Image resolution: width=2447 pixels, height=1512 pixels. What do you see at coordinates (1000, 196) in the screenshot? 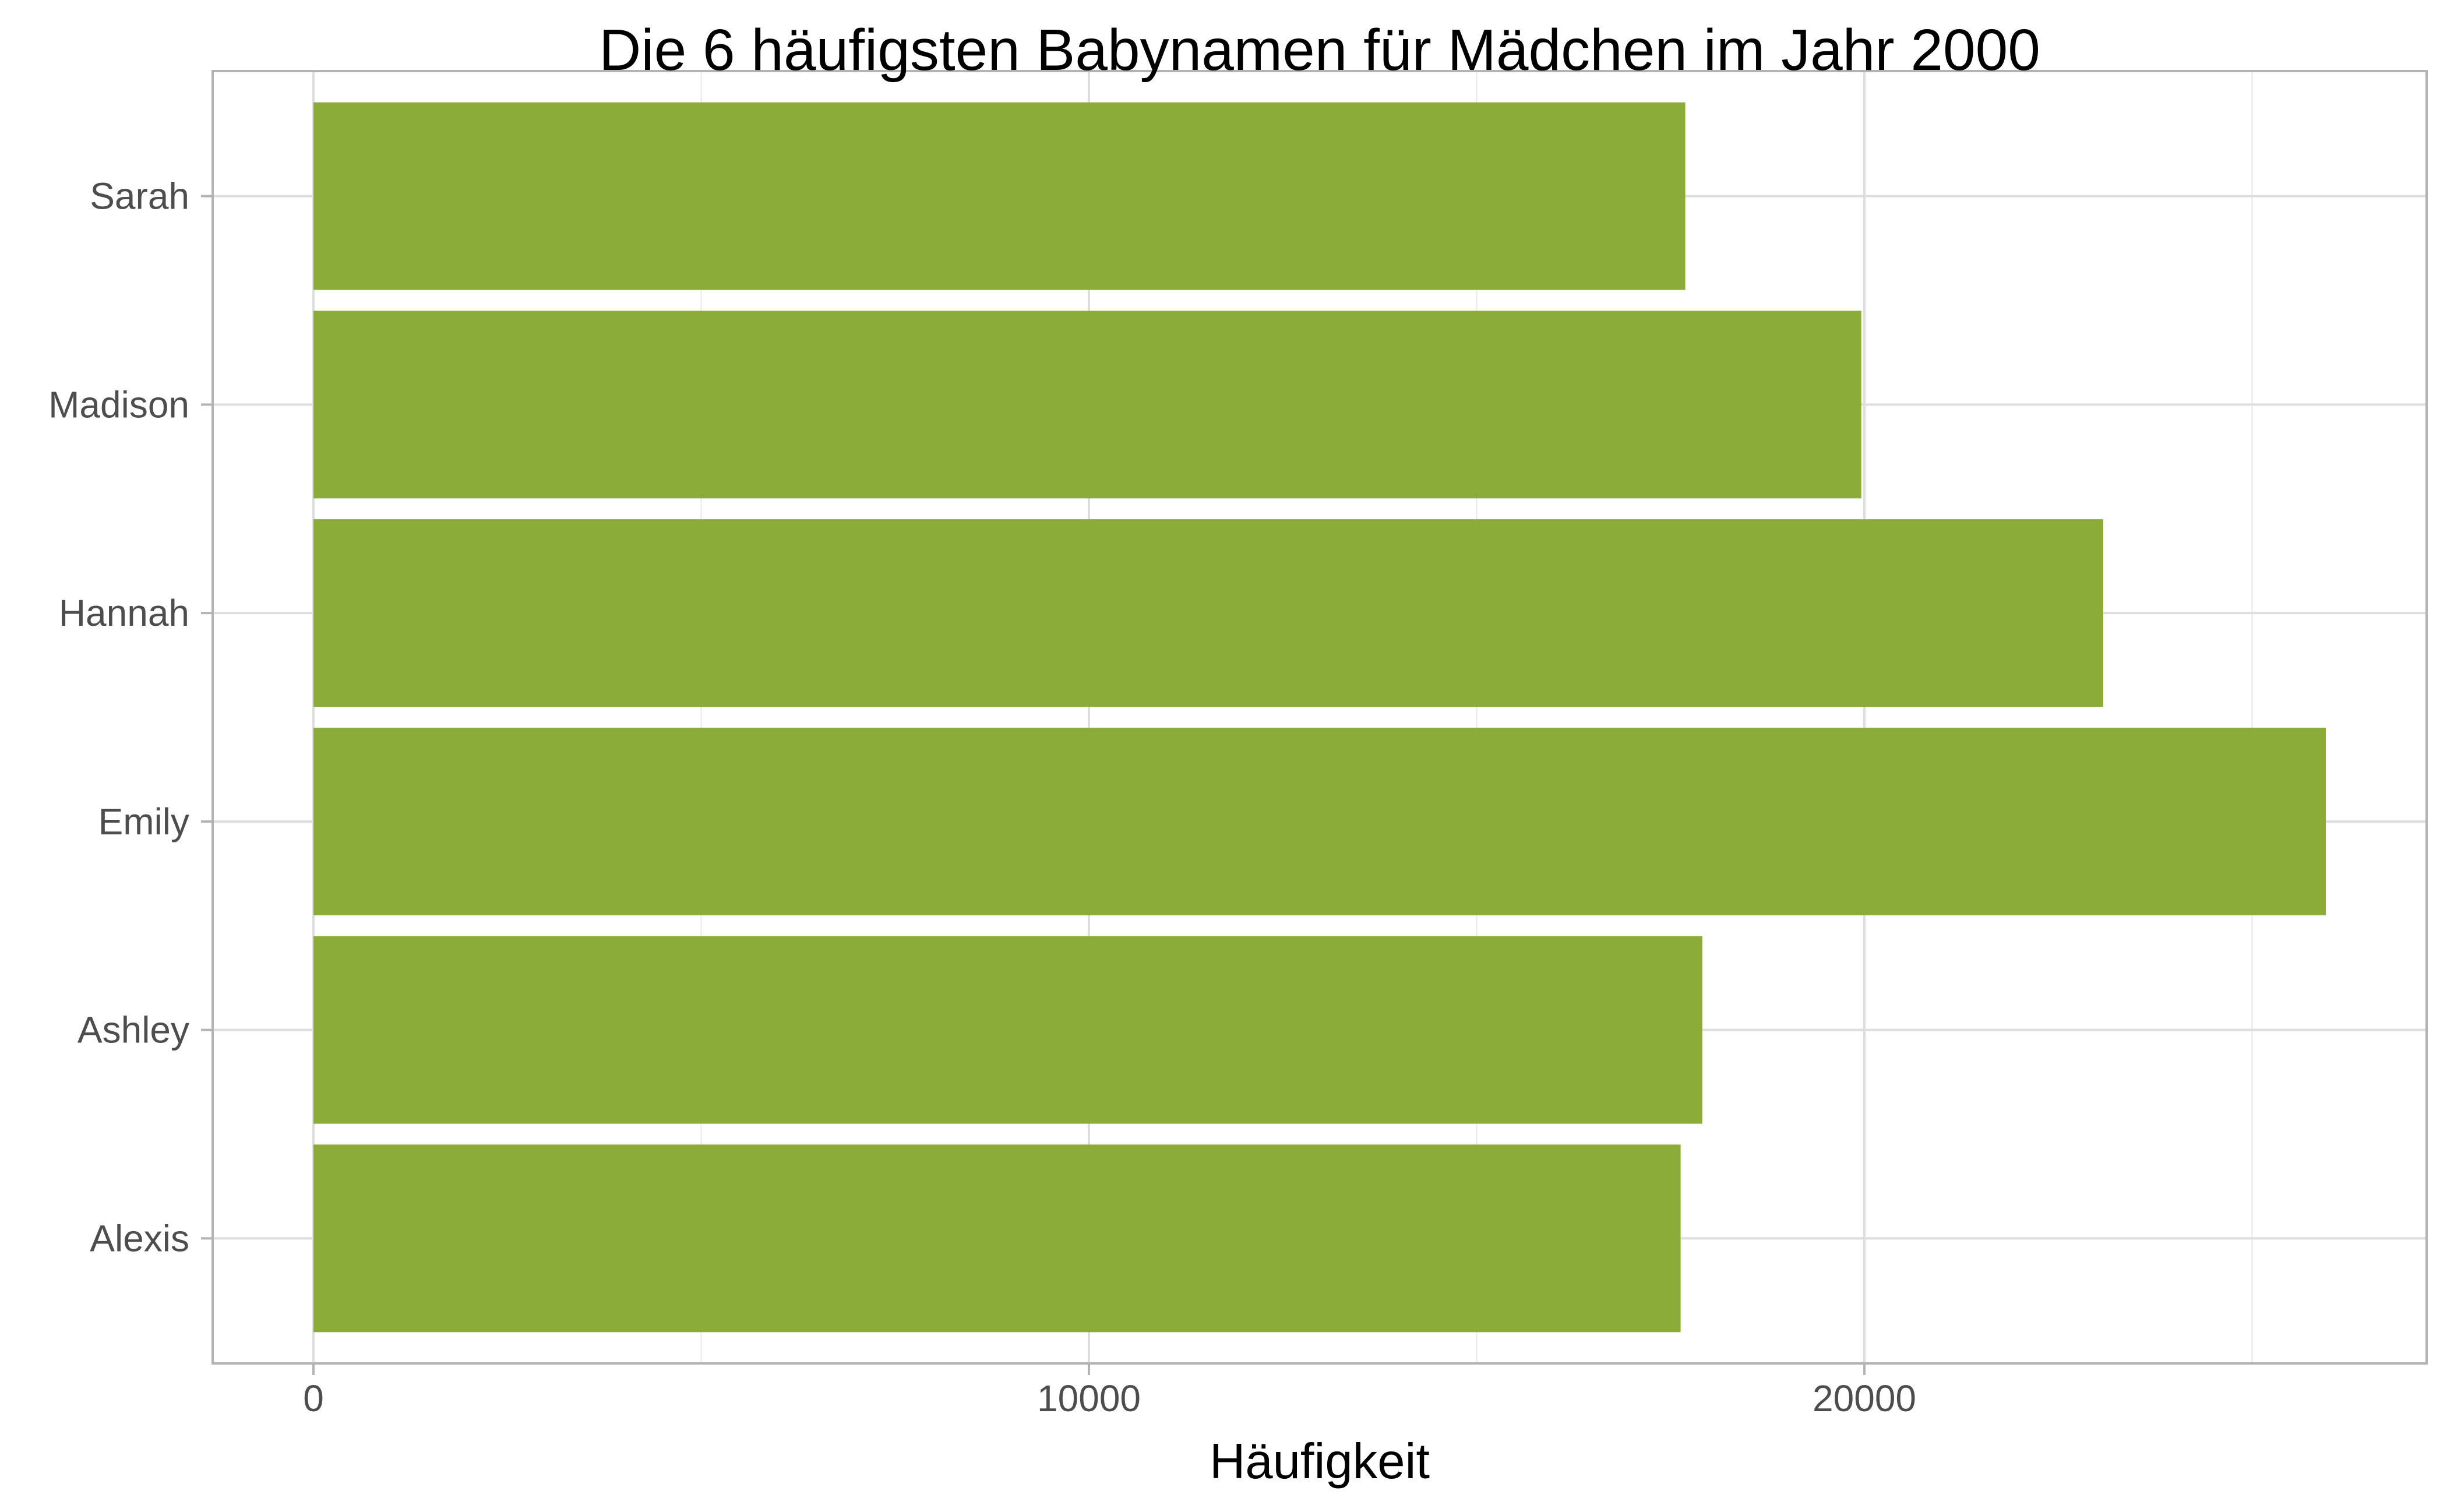
I see `bar-sarah` at bounding box center [1000, 196].